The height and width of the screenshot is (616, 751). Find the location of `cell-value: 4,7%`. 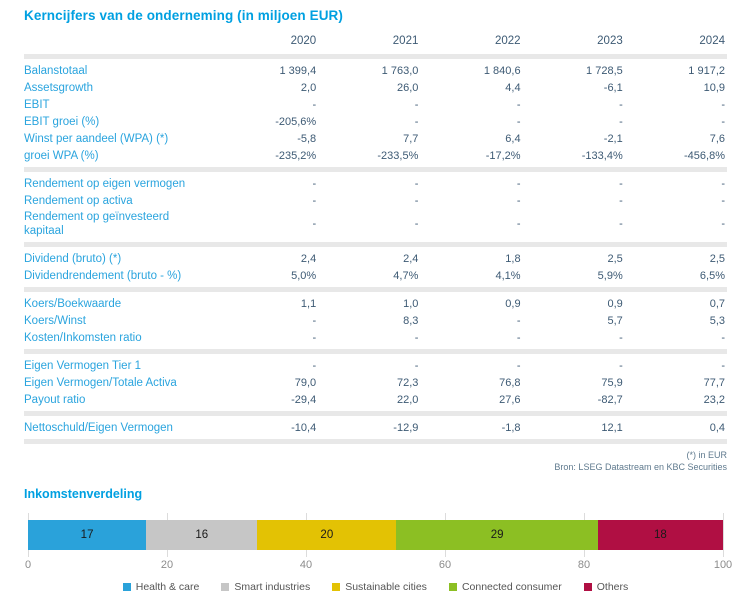

cell-value: 4,7% is located at coordinates (406, 275).